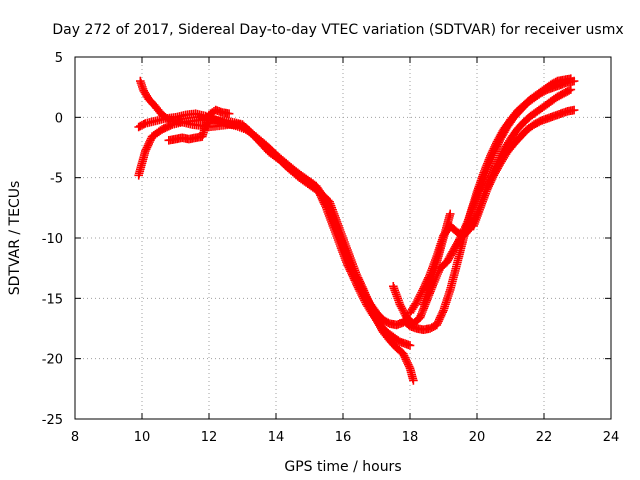 This screenshot has height=480, width=640. What do you see at coordinates (342, 467) in the screenshot?
I see `x-axis-label: GPS time / hours` at bounding box center [342, 467].